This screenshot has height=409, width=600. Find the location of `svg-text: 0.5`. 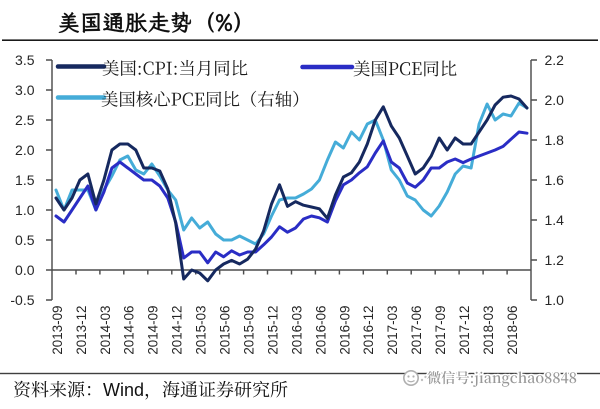

svg-text: 0.5 is located at coordinates (25, 240).